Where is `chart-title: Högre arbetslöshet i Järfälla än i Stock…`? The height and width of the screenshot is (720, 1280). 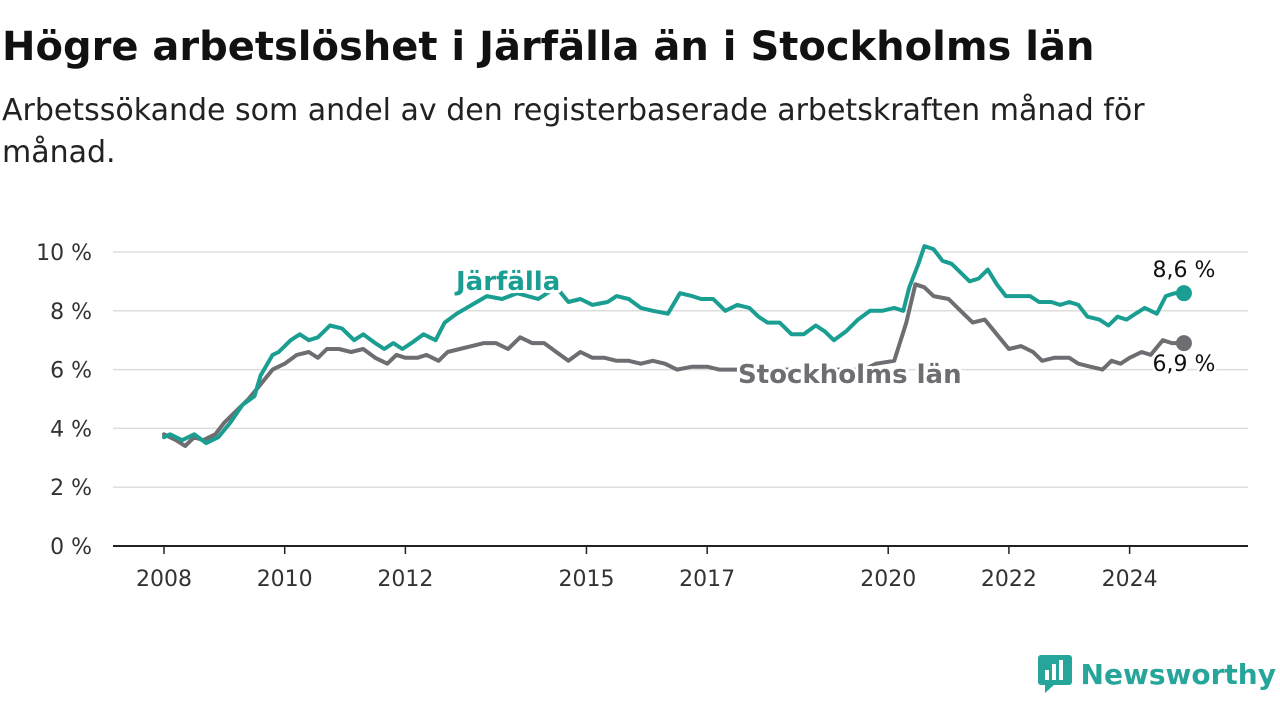 chart-title: Högre arbetslöshet i Järfälla än i Stock… is located at coordinates (548, 47).